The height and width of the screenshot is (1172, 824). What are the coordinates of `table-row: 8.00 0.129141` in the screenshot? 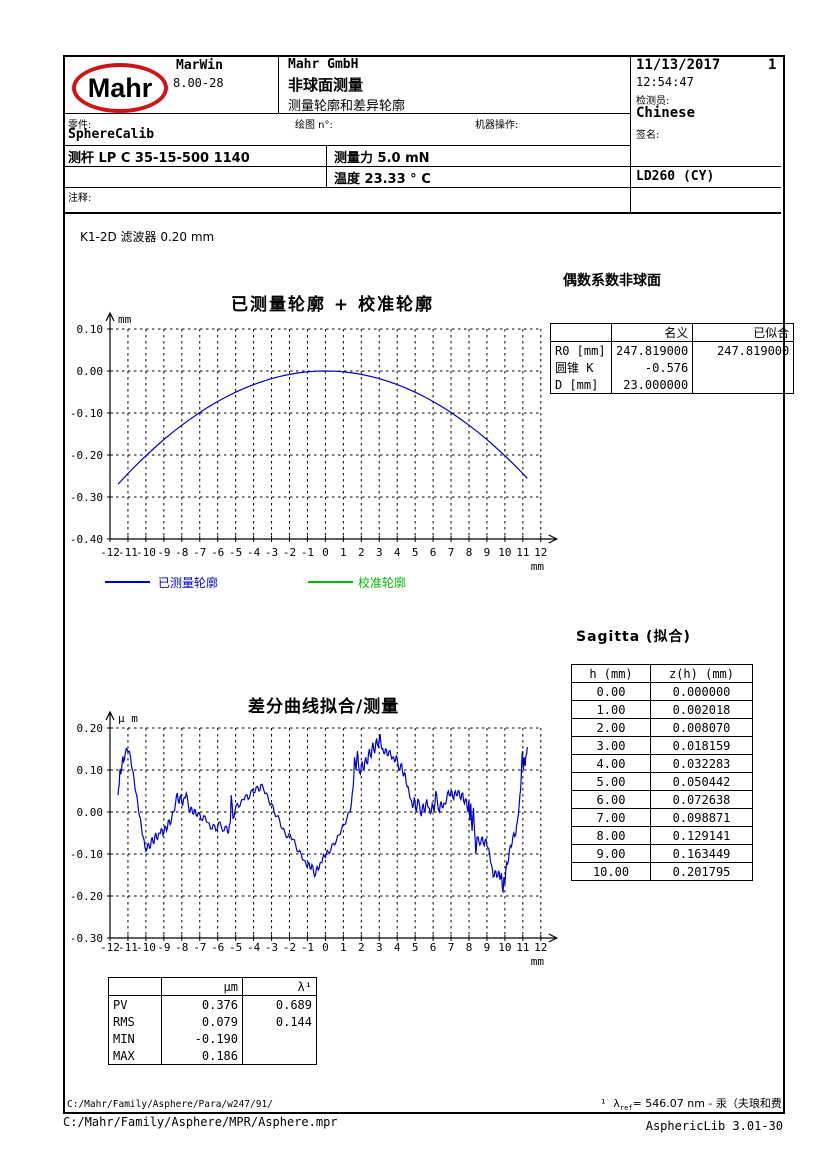 It's located at (662, 835).